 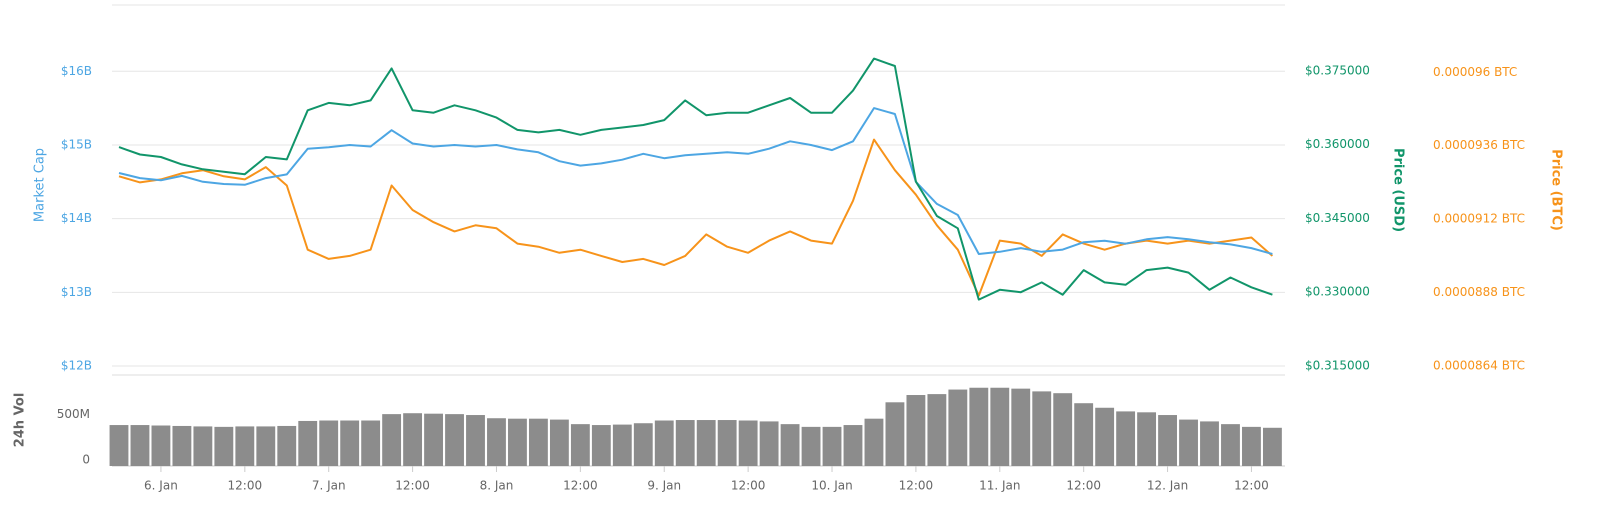 What do you see at coordinates (1479, 292) in the screenshot?
I see `y3-tick-label: 0.0000888 BTC` at bounding box center [1479, 292].